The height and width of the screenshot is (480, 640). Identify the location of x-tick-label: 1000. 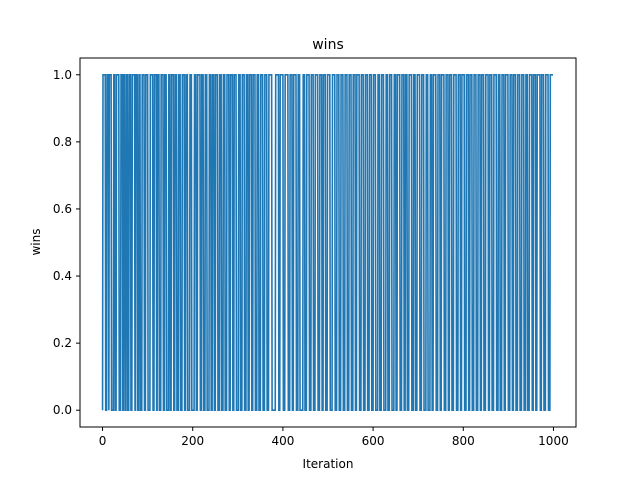
(553, 441).